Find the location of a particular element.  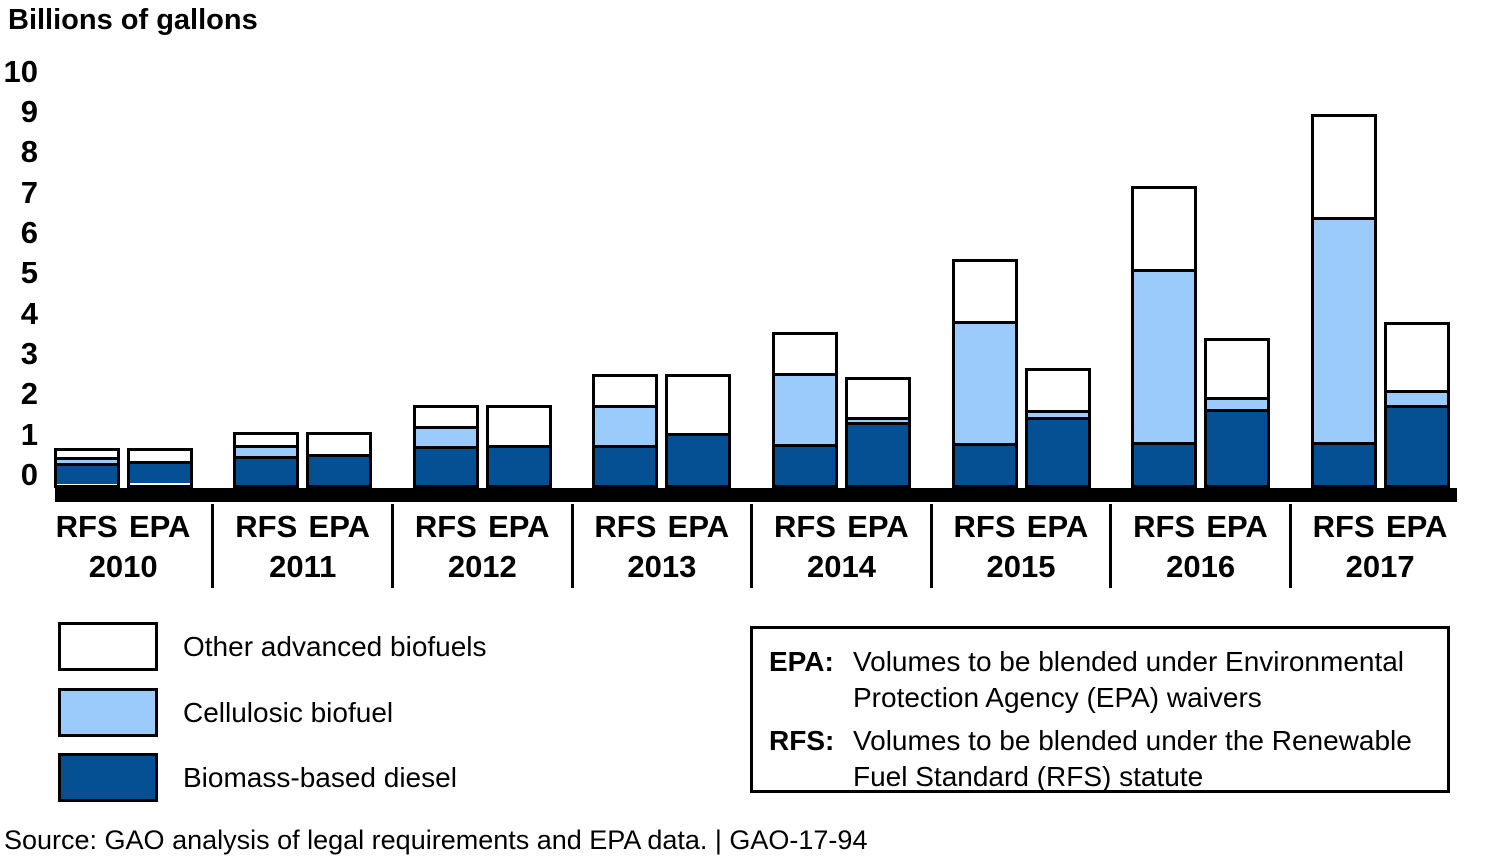

definition-term: RFS: is located at coordinates (802, 740).